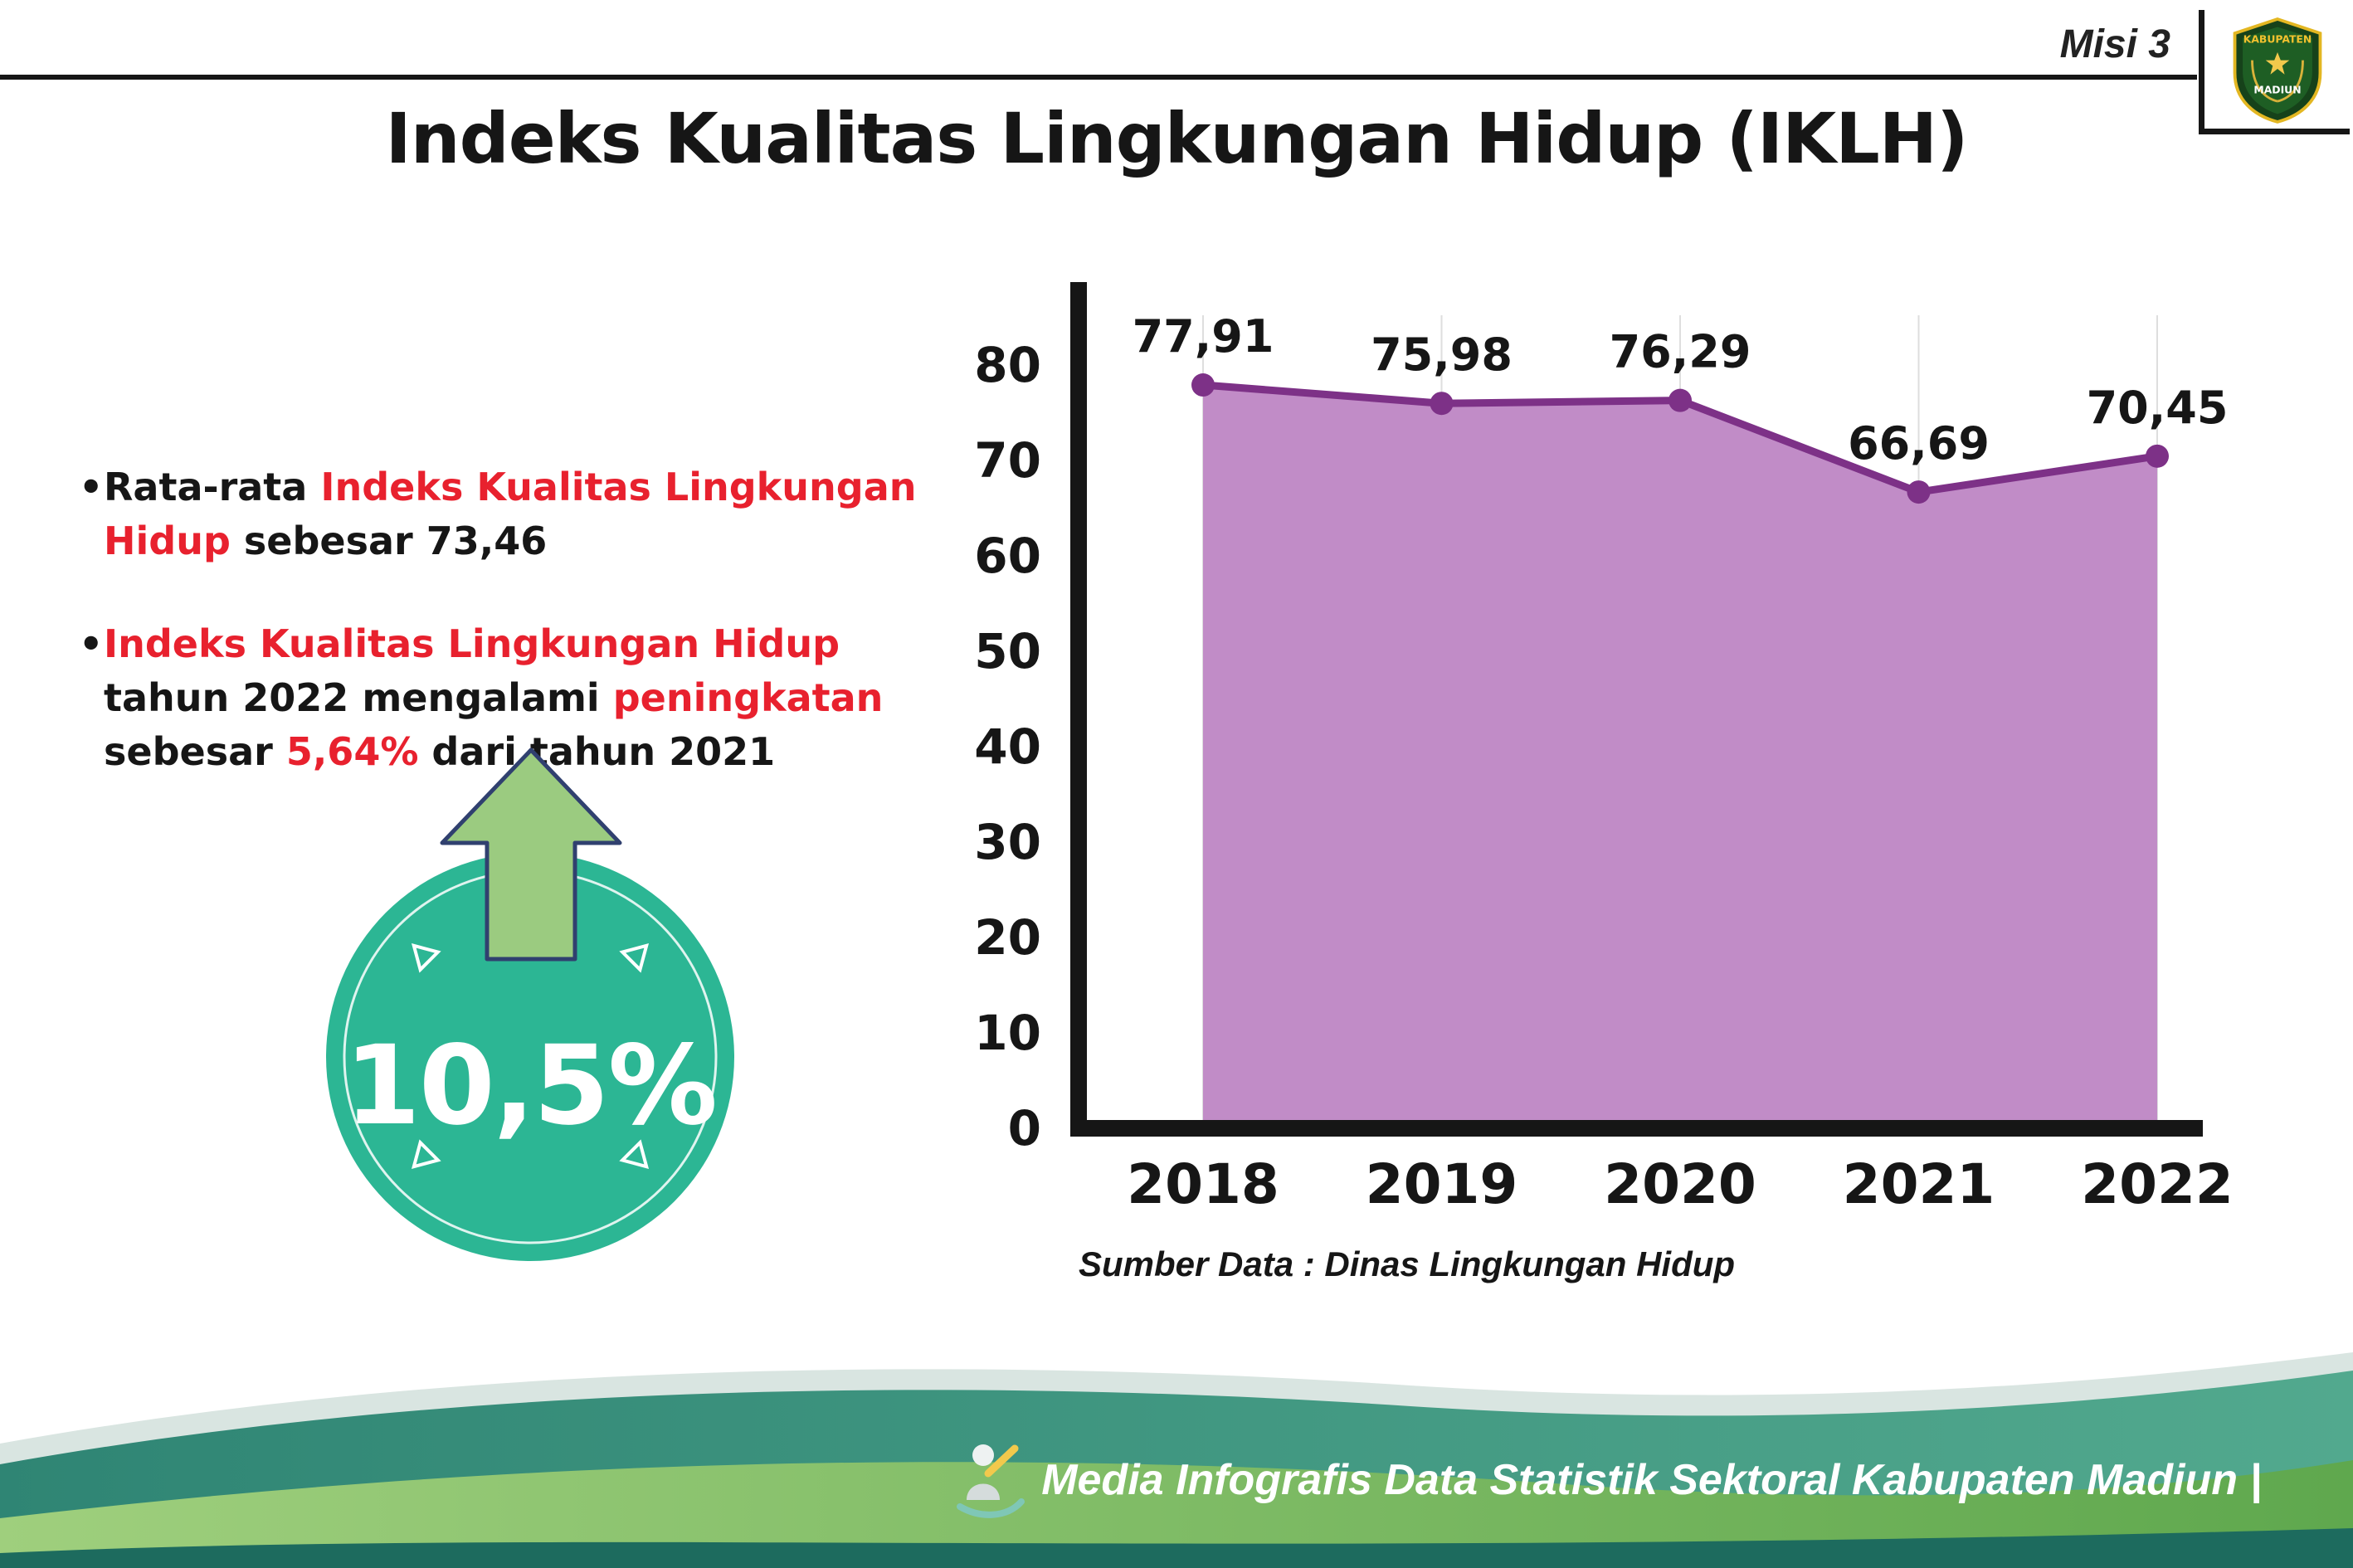 This screenshot has height=1568, width=2353. Describe the element at coordinates (2290, 81) in the screenshot. I see `logo-leaf-right` at that location.